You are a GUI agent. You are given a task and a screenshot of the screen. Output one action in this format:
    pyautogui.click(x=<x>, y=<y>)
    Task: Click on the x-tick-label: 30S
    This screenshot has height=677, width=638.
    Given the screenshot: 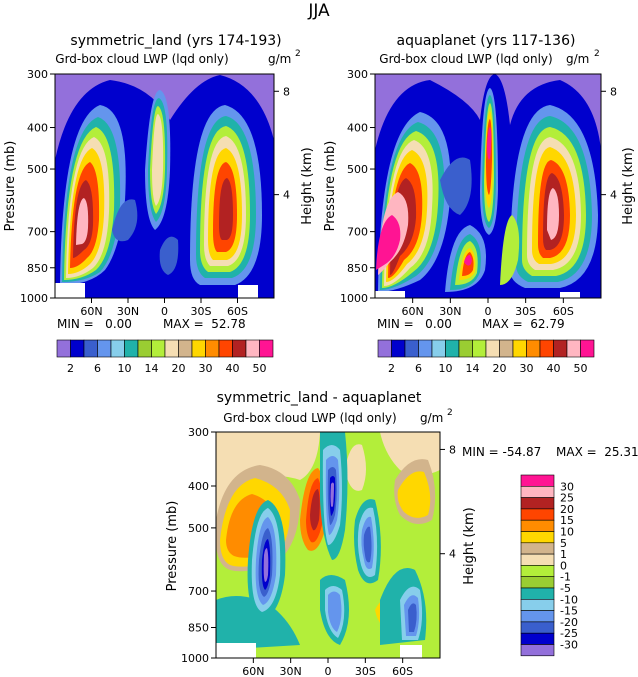 What is the action you would take?
    pyautogui.click(x=525, y=311)
    